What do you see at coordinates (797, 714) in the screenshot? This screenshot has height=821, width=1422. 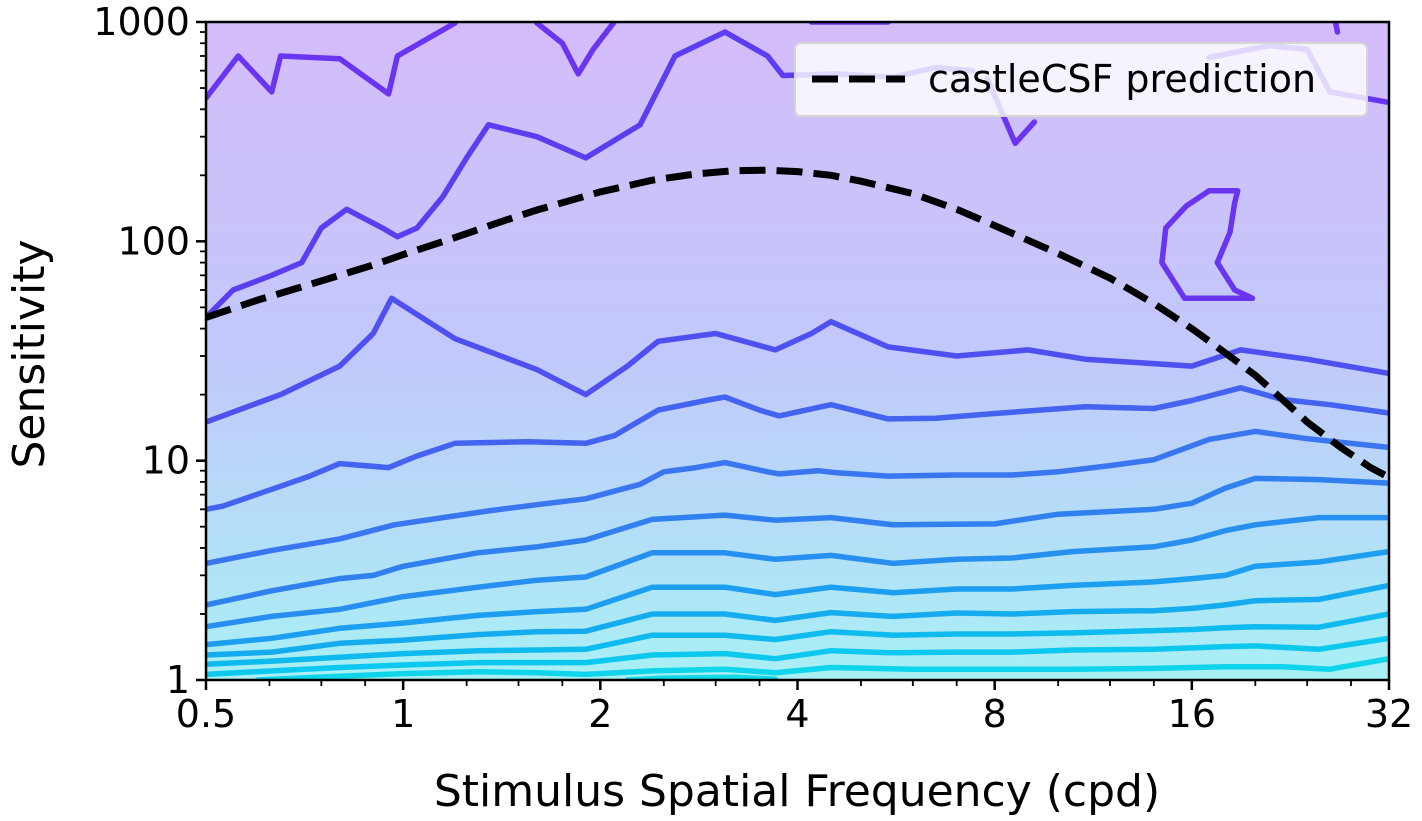 I see `x-tick-label-3: 4` at bounding box center [797, 714].